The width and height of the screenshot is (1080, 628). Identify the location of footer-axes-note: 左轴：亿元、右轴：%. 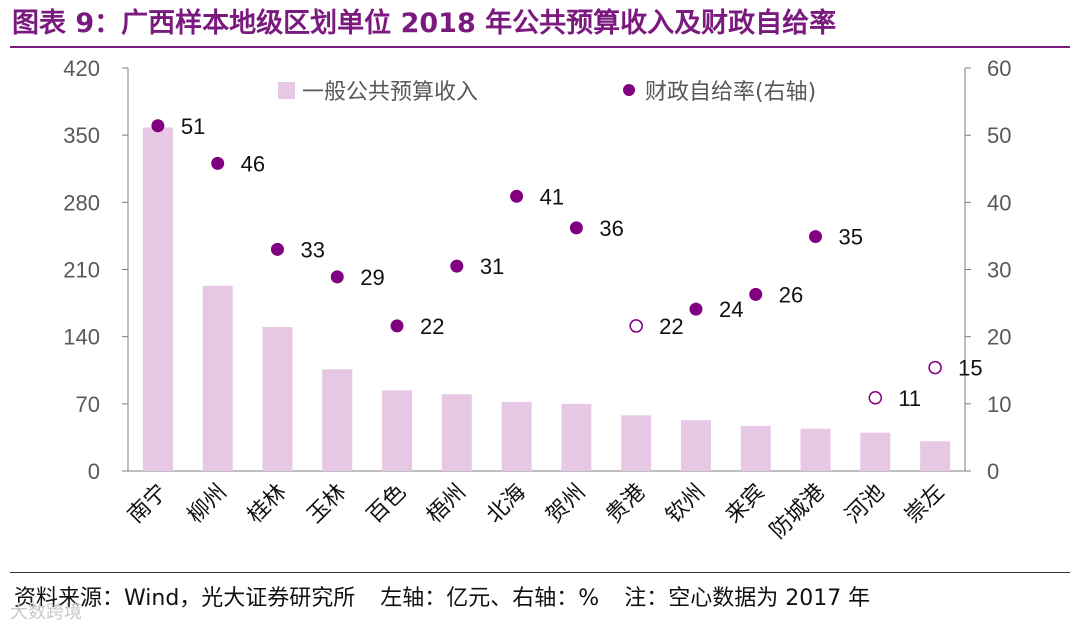
(490, 598).